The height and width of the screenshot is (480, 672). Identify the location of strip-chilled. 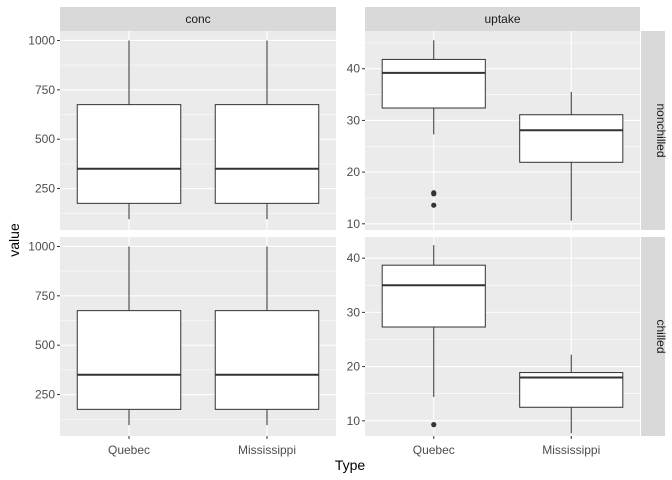
(653, 336).